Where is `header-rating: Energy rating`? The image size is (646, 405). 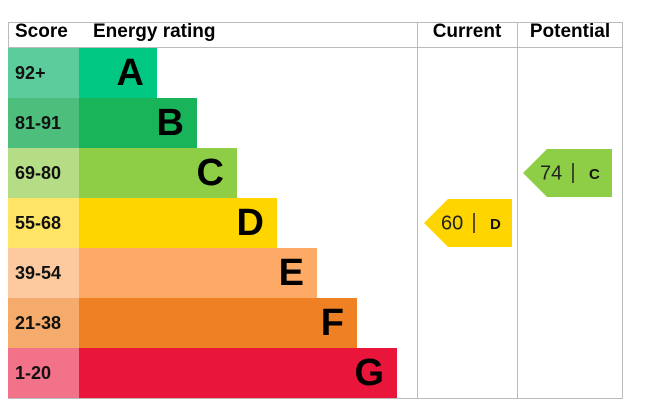
header-rating: Energy rating is located at coordinates (154, 31).